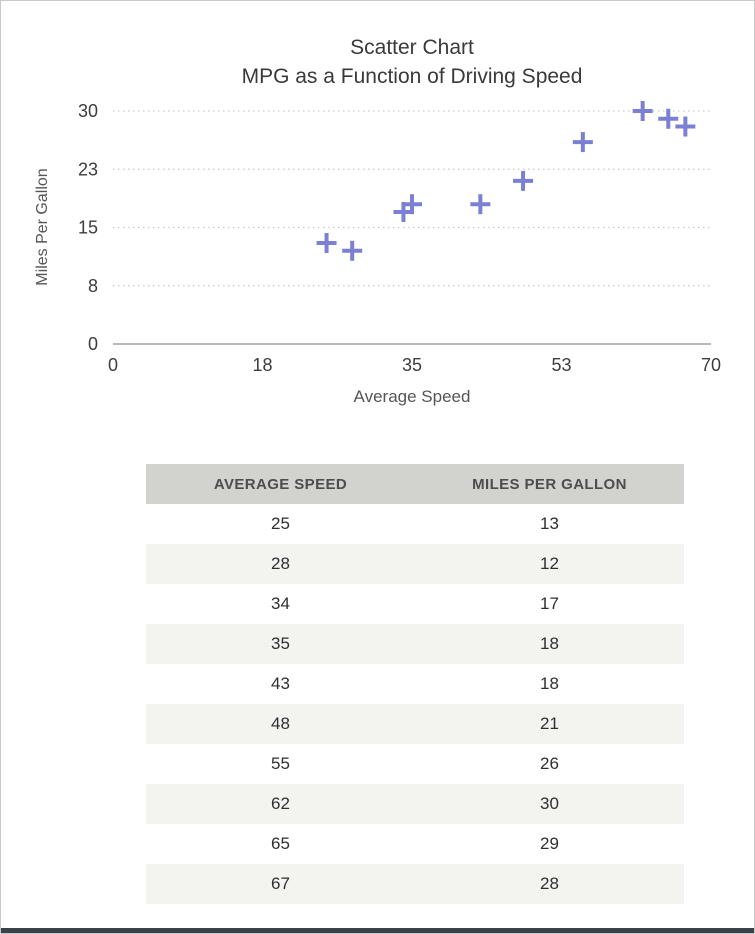  Describe the element at coordinates (280, 484) in the screenshot. I see `table-header-cell: AVERAGE SPEED` at that location.